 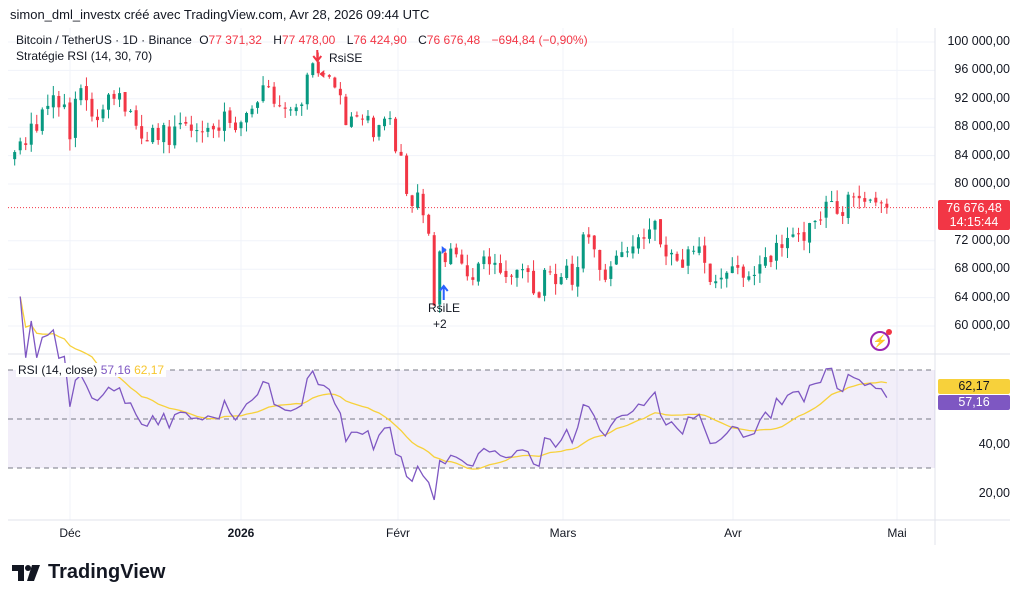 What do you see at coordinates (26, 572) in the screenshot?
I see `tradingview-logo-icon` at bounding box center [26, 572].